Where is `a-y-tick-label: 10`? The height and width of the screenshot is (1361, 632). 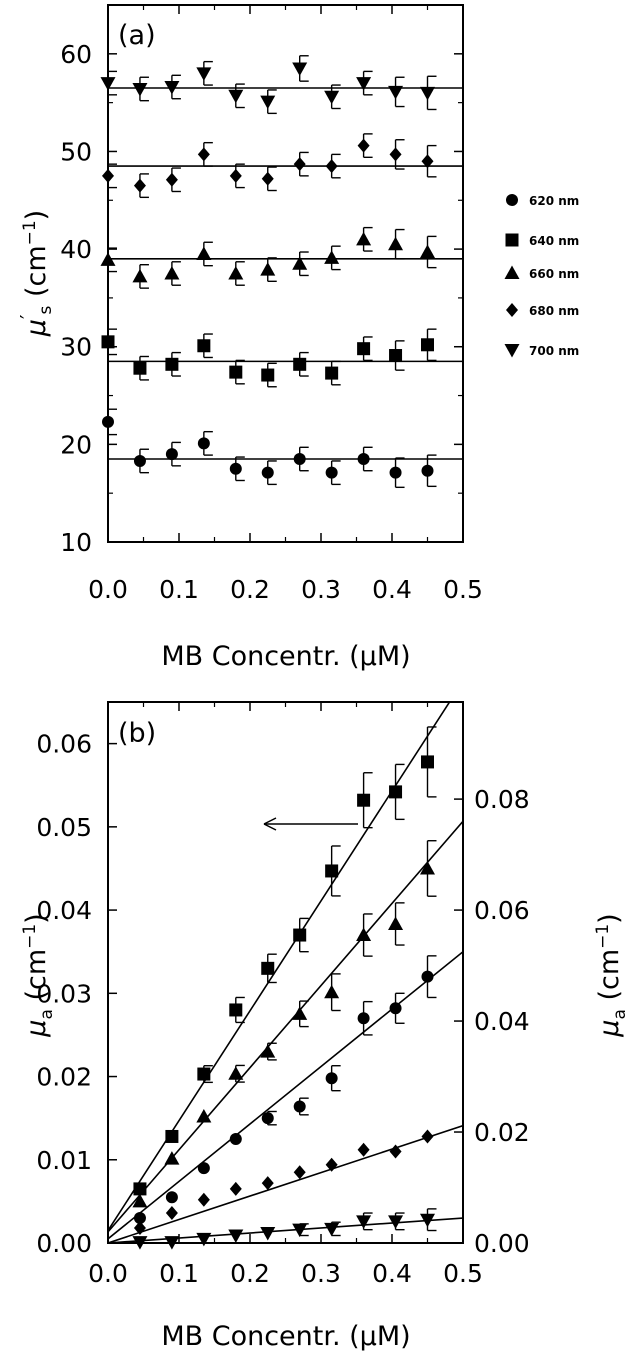 a-y-tick-label: 10 is located at coordinates (76, 542).